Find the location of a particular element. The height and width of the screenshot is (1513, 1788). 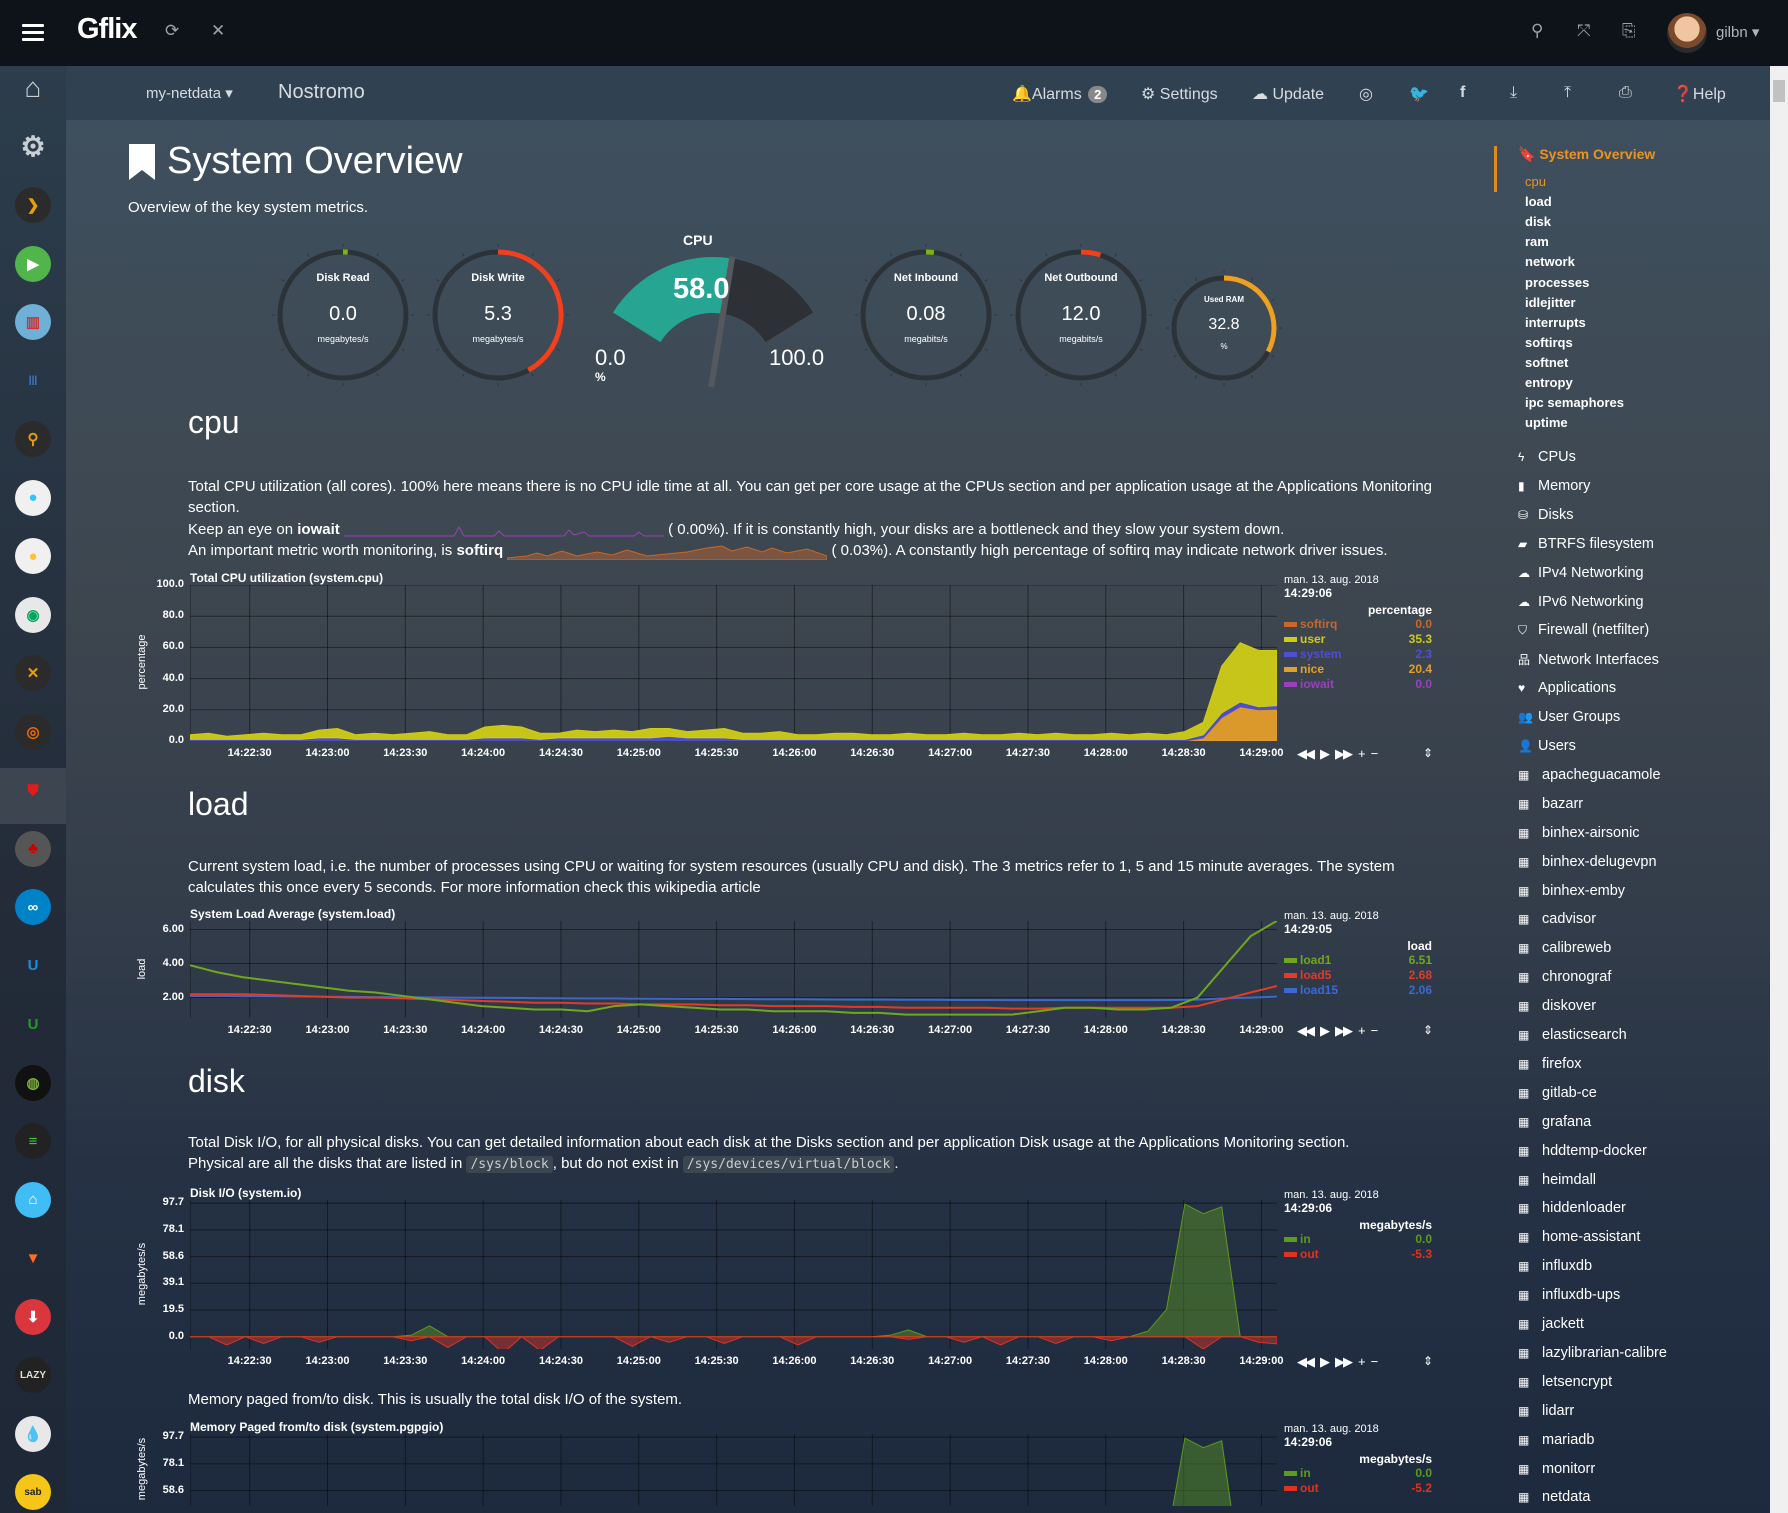

nav-section-bazarr: ▦ bazarr is located at coordinates (1550, 804).